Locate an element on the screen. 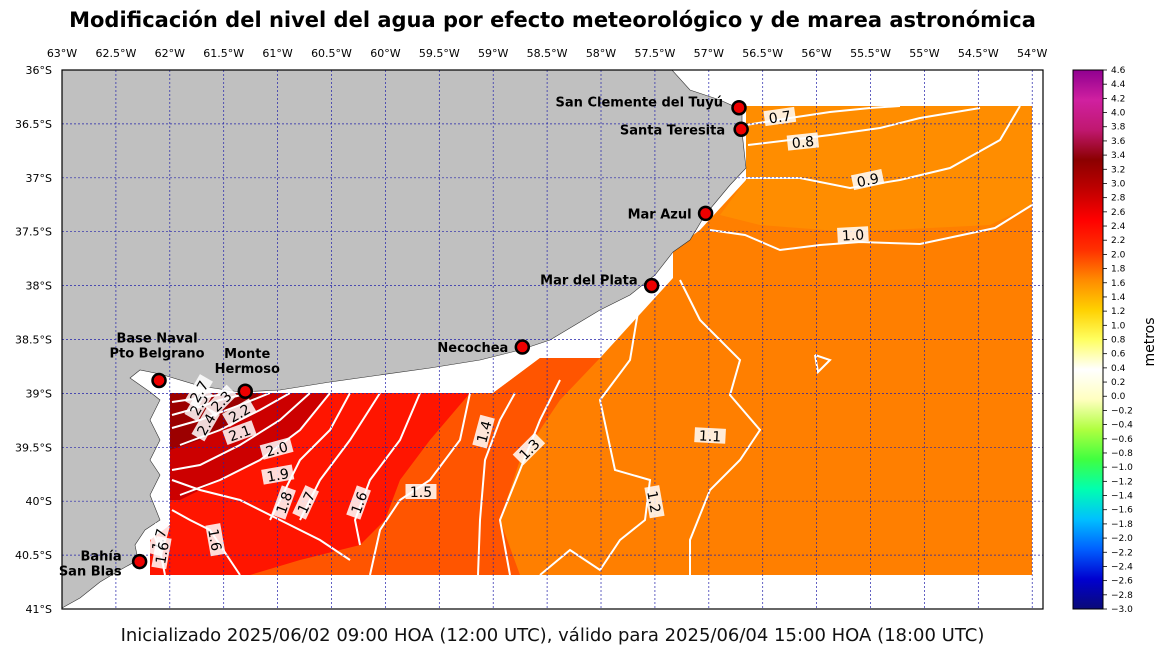 The image size is (1165, 658). svg-text: 2.1 is located at coordinates (240, 434).